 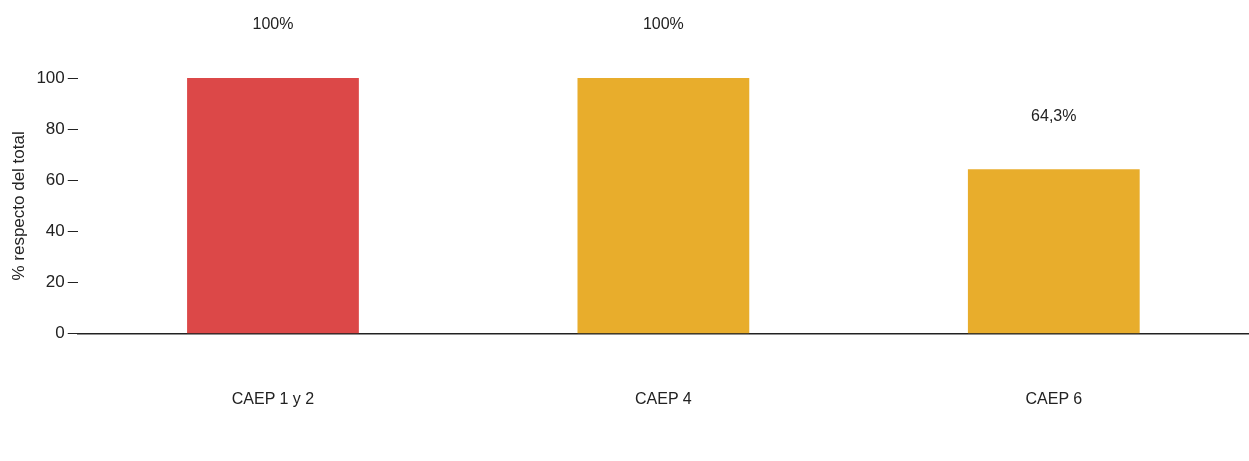 What do you see at coordinates (273, 398) in the screenshot?
I see `x-tick-label: CAEP 1 y 2` at bounding box center [273, 398].